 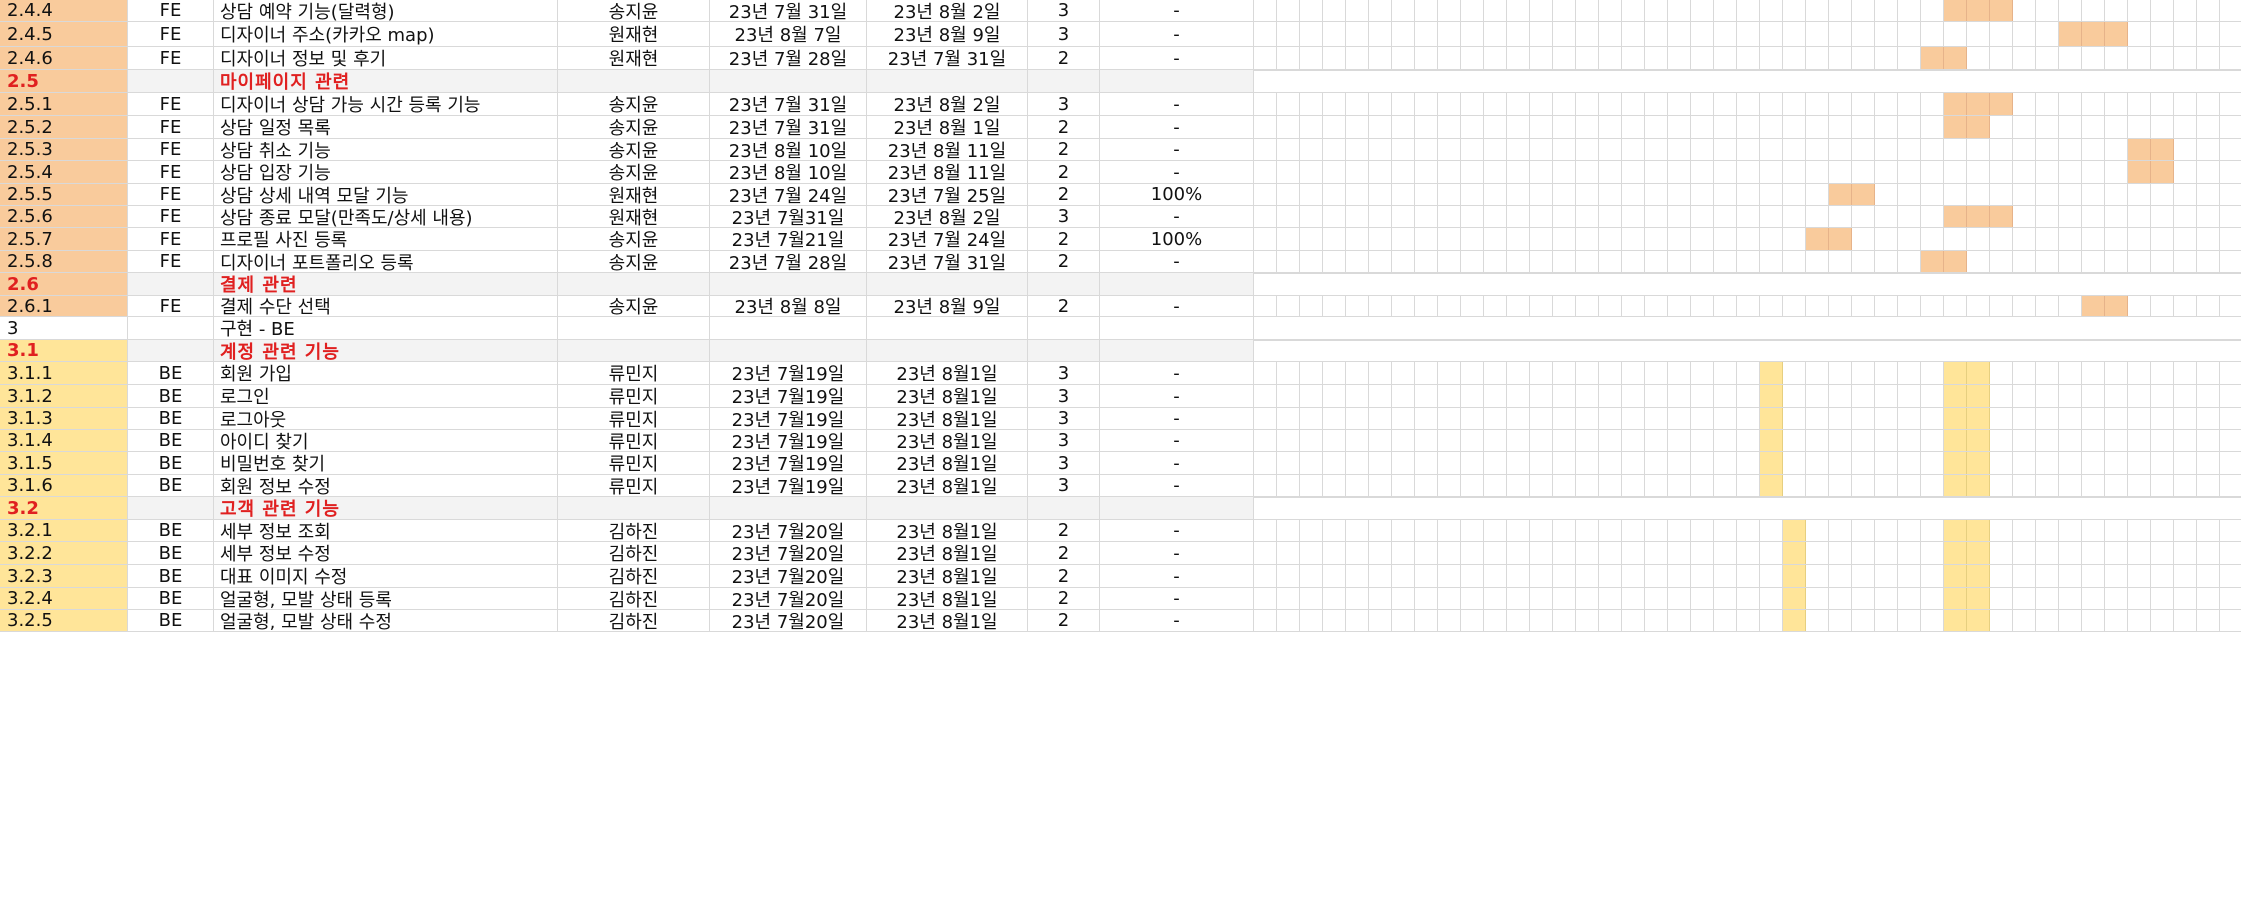 What do you see at coordinates (788, 351) in the screenshot?
I see `start-date-cell` at bounding box center [788, 351].